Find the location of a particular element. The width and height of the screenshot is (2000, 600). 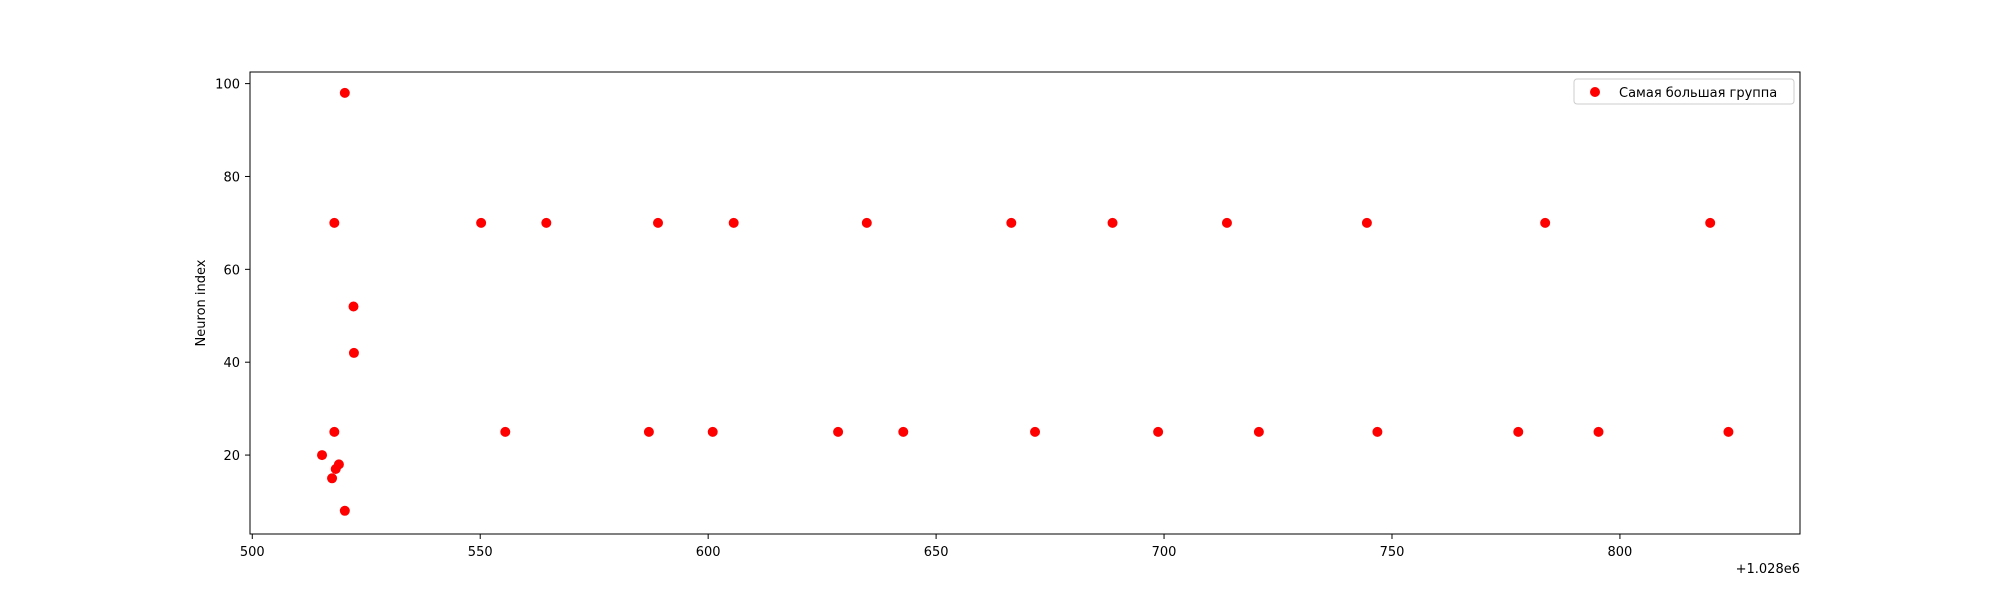

y-axis-title: Neuron index is located at coordinates (201, 302).